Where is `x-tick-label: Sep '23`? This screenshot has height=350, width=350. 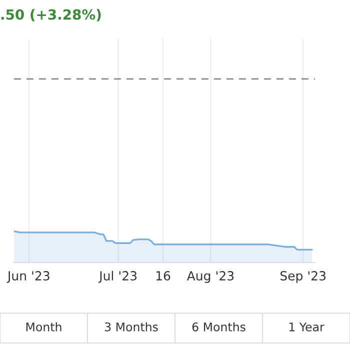
x-tick-label: Sep '23 is located at coordinates (303, 277).